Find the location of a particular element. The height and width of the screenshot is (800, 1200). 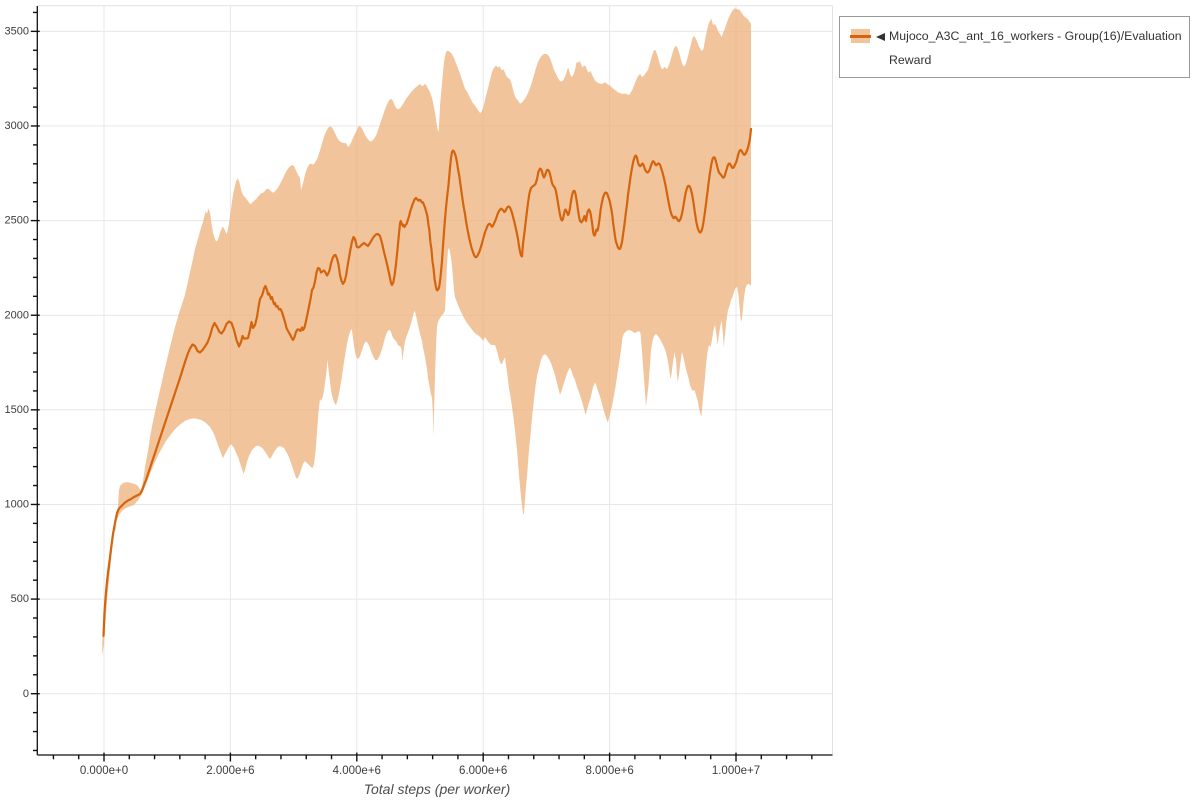

svg-text: 500 is located at coordinates (20, 599).